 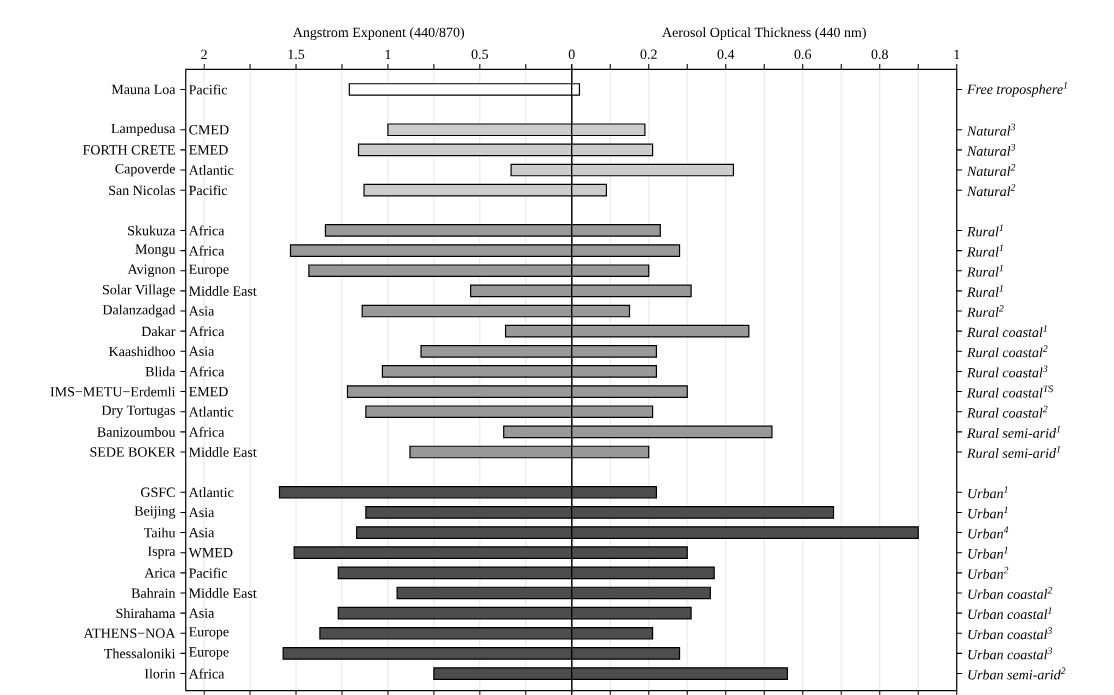 I want to click on x-tick-label: 0.8, so click(x=879, y=54).